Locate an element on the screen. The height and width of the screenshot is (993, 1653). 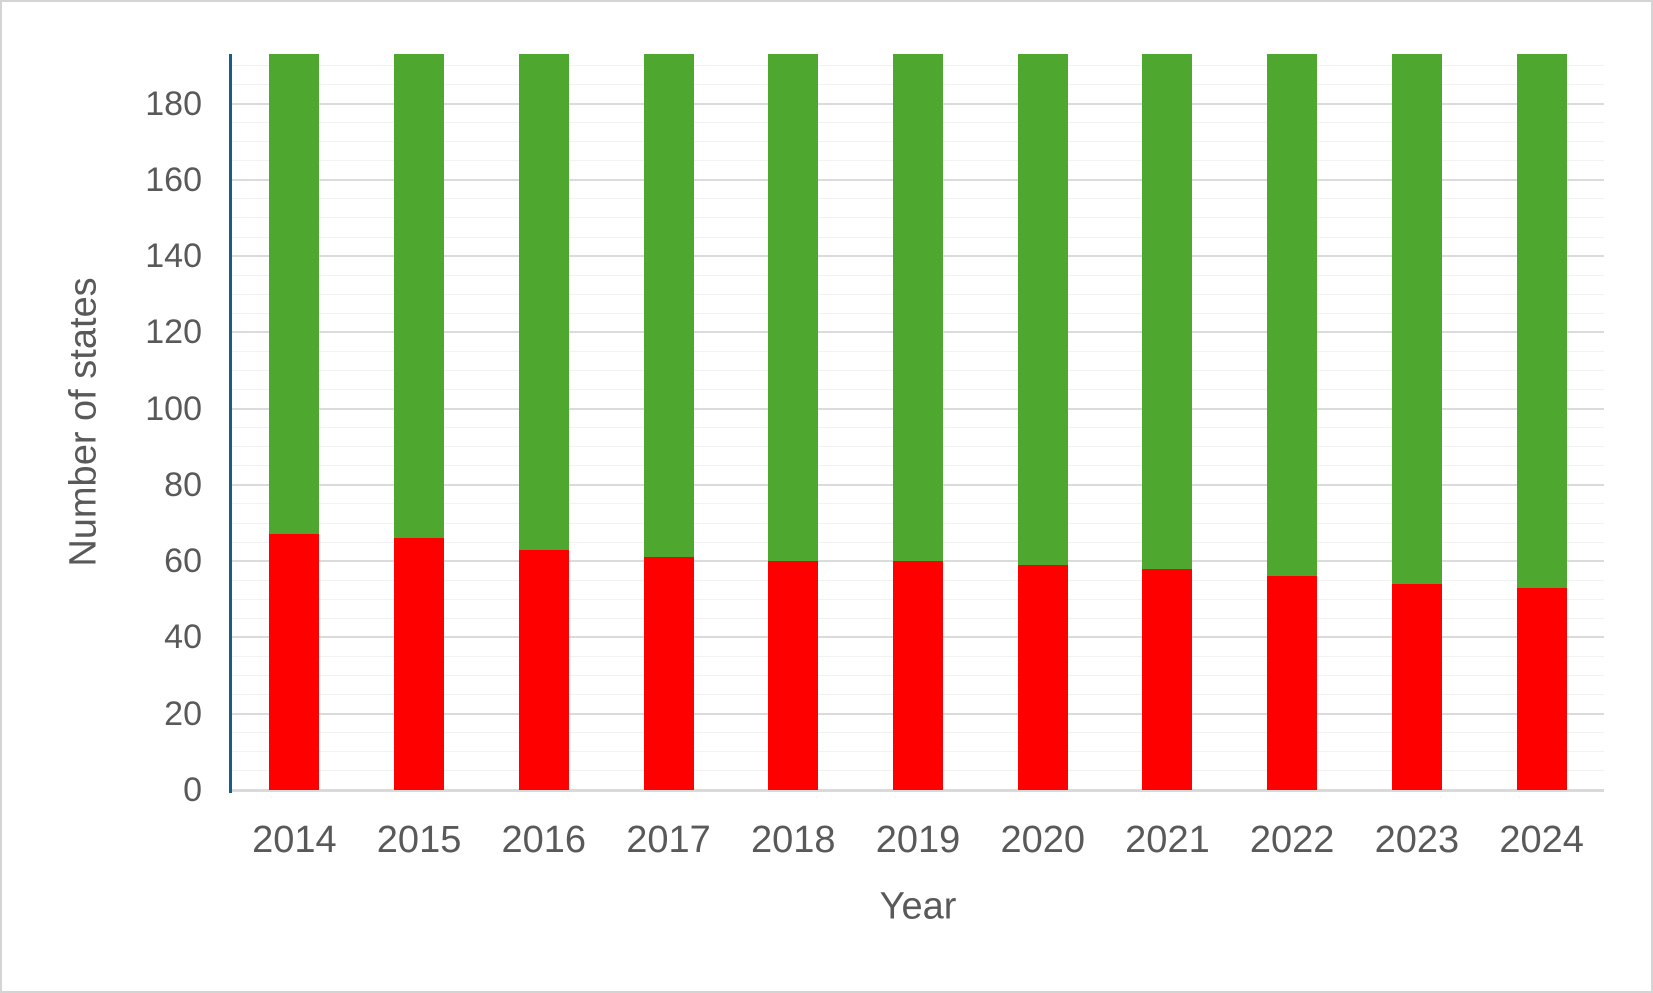
stacked-bar-2015 is located at coordinates (419, 422).